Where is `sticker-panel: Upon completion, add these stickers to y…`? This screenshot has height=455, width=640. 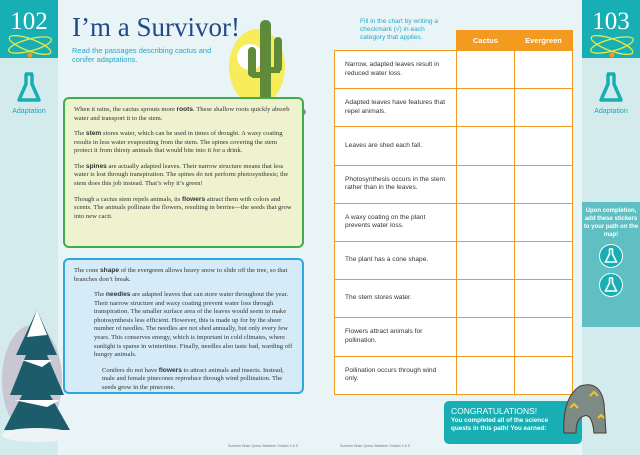
sticker-panel: Upon completion, add these stickers to y… is located at coordinates (611, 264).